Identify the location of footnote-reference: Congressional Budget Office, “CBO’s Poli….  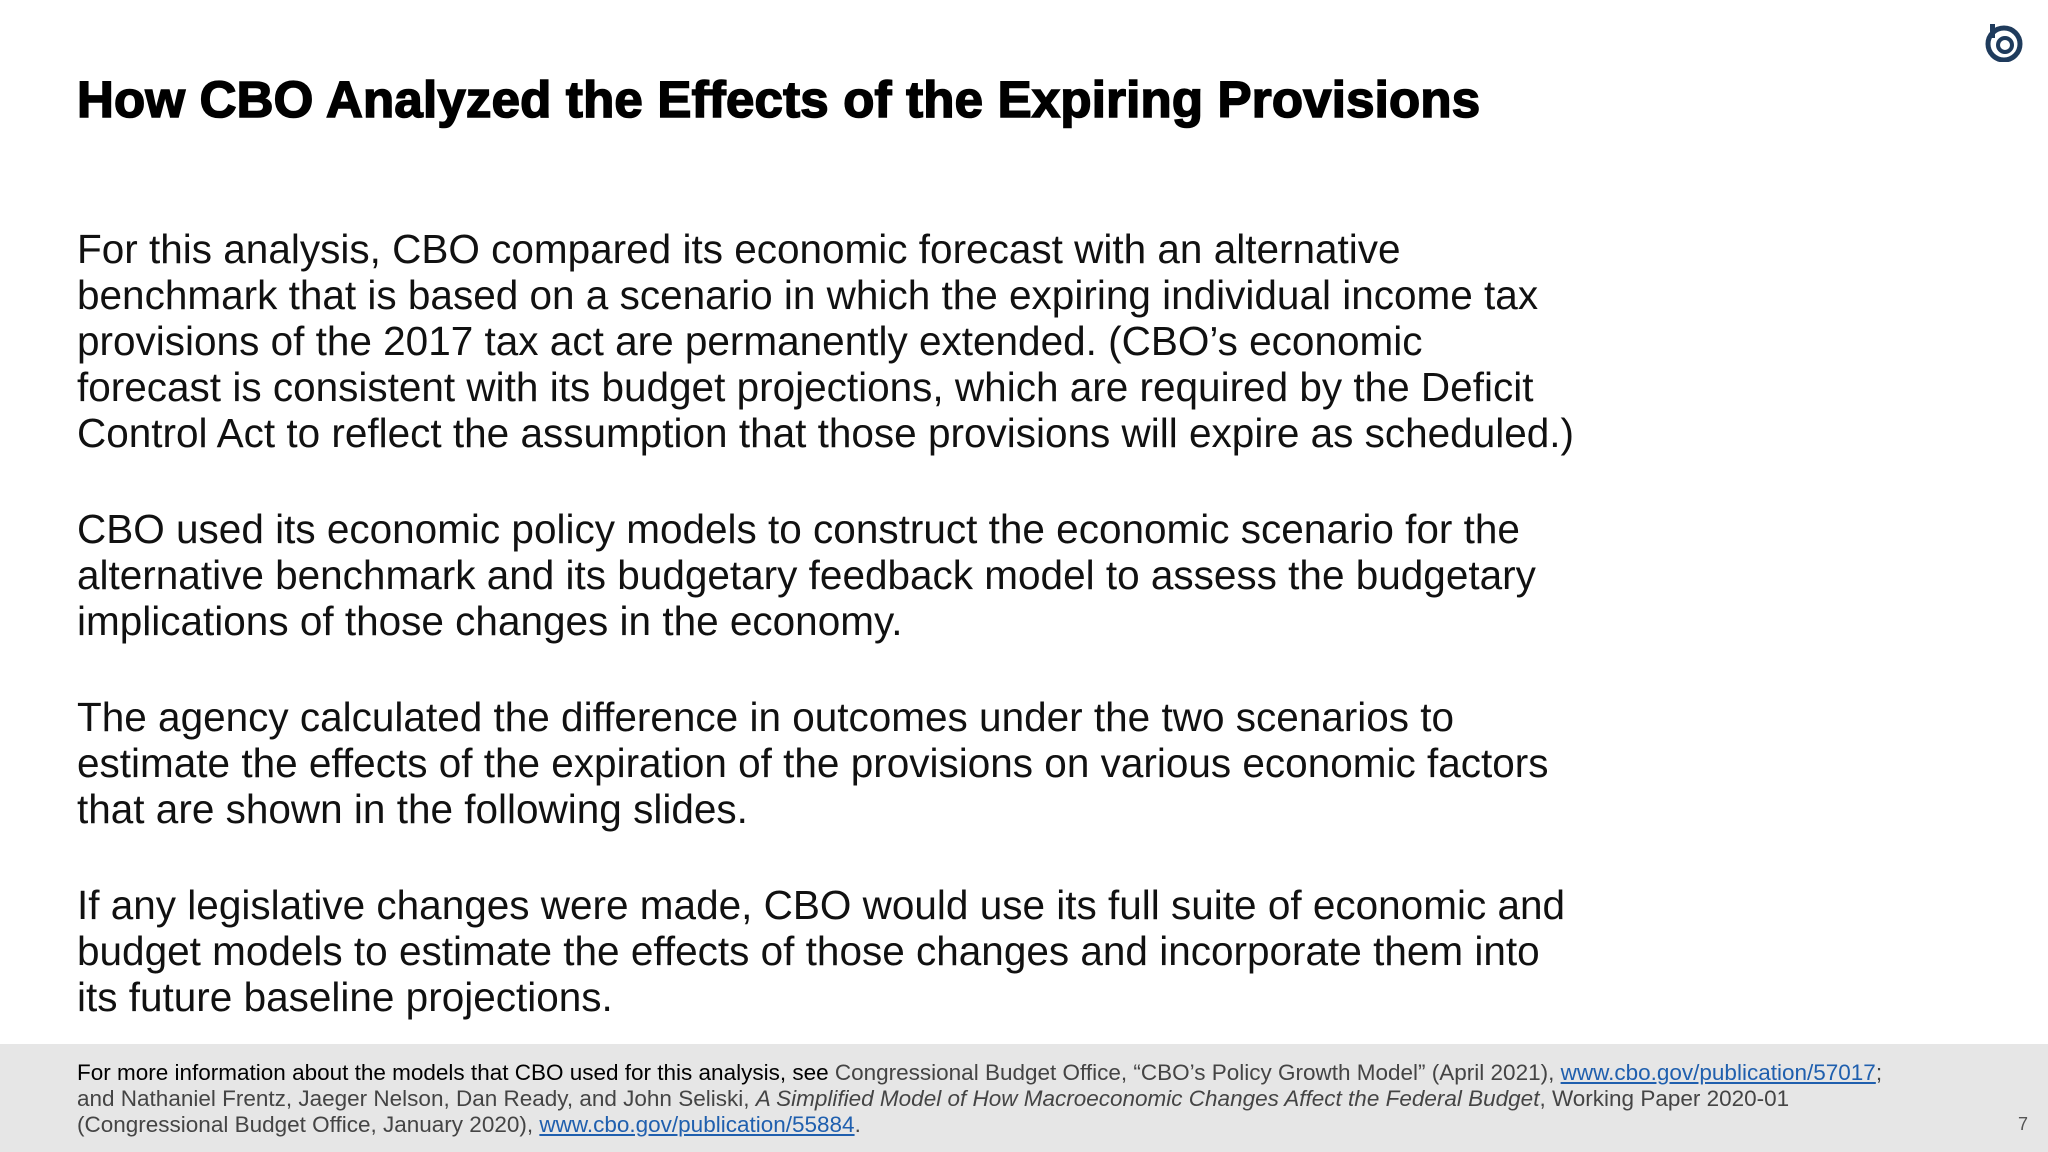
(1194, 1072).